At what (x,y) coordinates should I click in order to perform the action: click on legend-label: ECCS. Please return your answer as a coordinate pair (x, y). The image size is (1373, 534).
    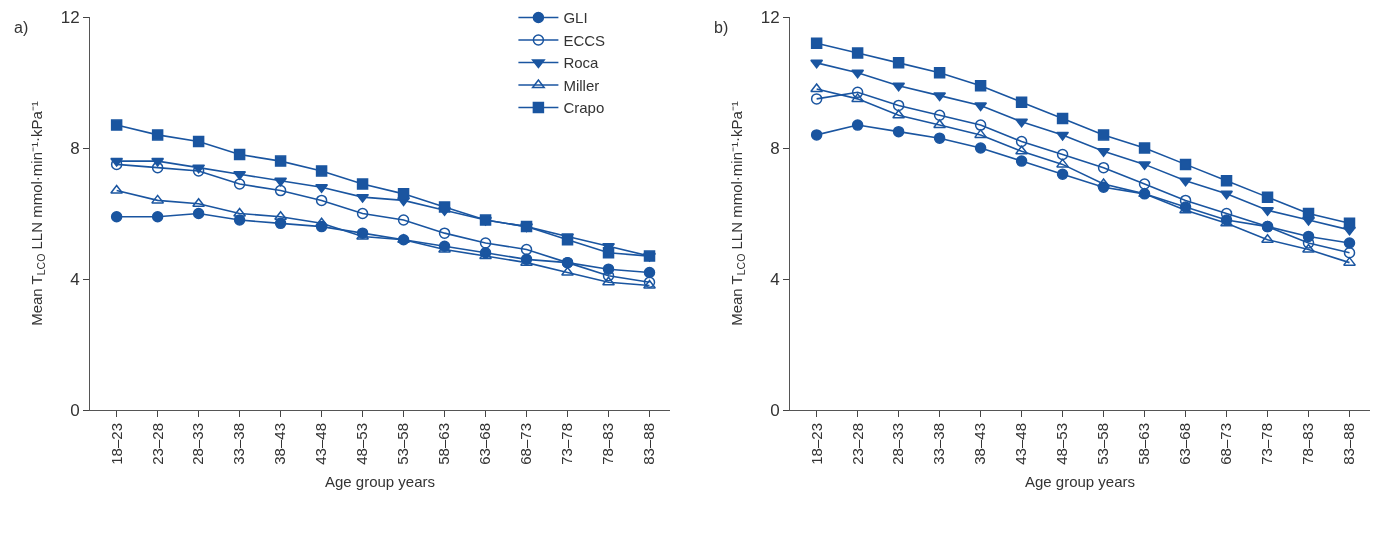
    Looking at the image, I should click on (584, 40).